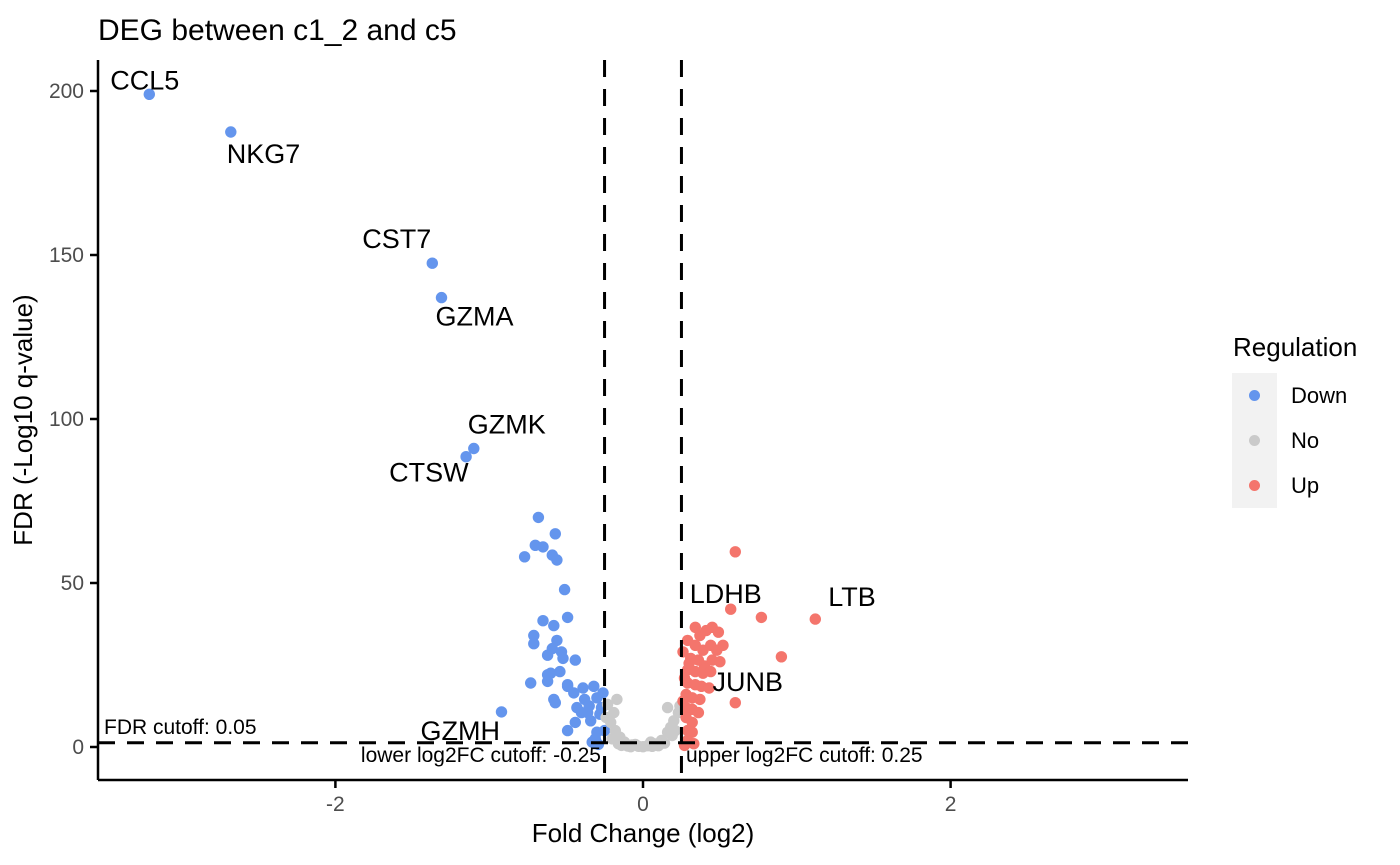  Describe the element at coordinates (66, 91) in the screenshot. I see `y-tick-label: 200` at that location.